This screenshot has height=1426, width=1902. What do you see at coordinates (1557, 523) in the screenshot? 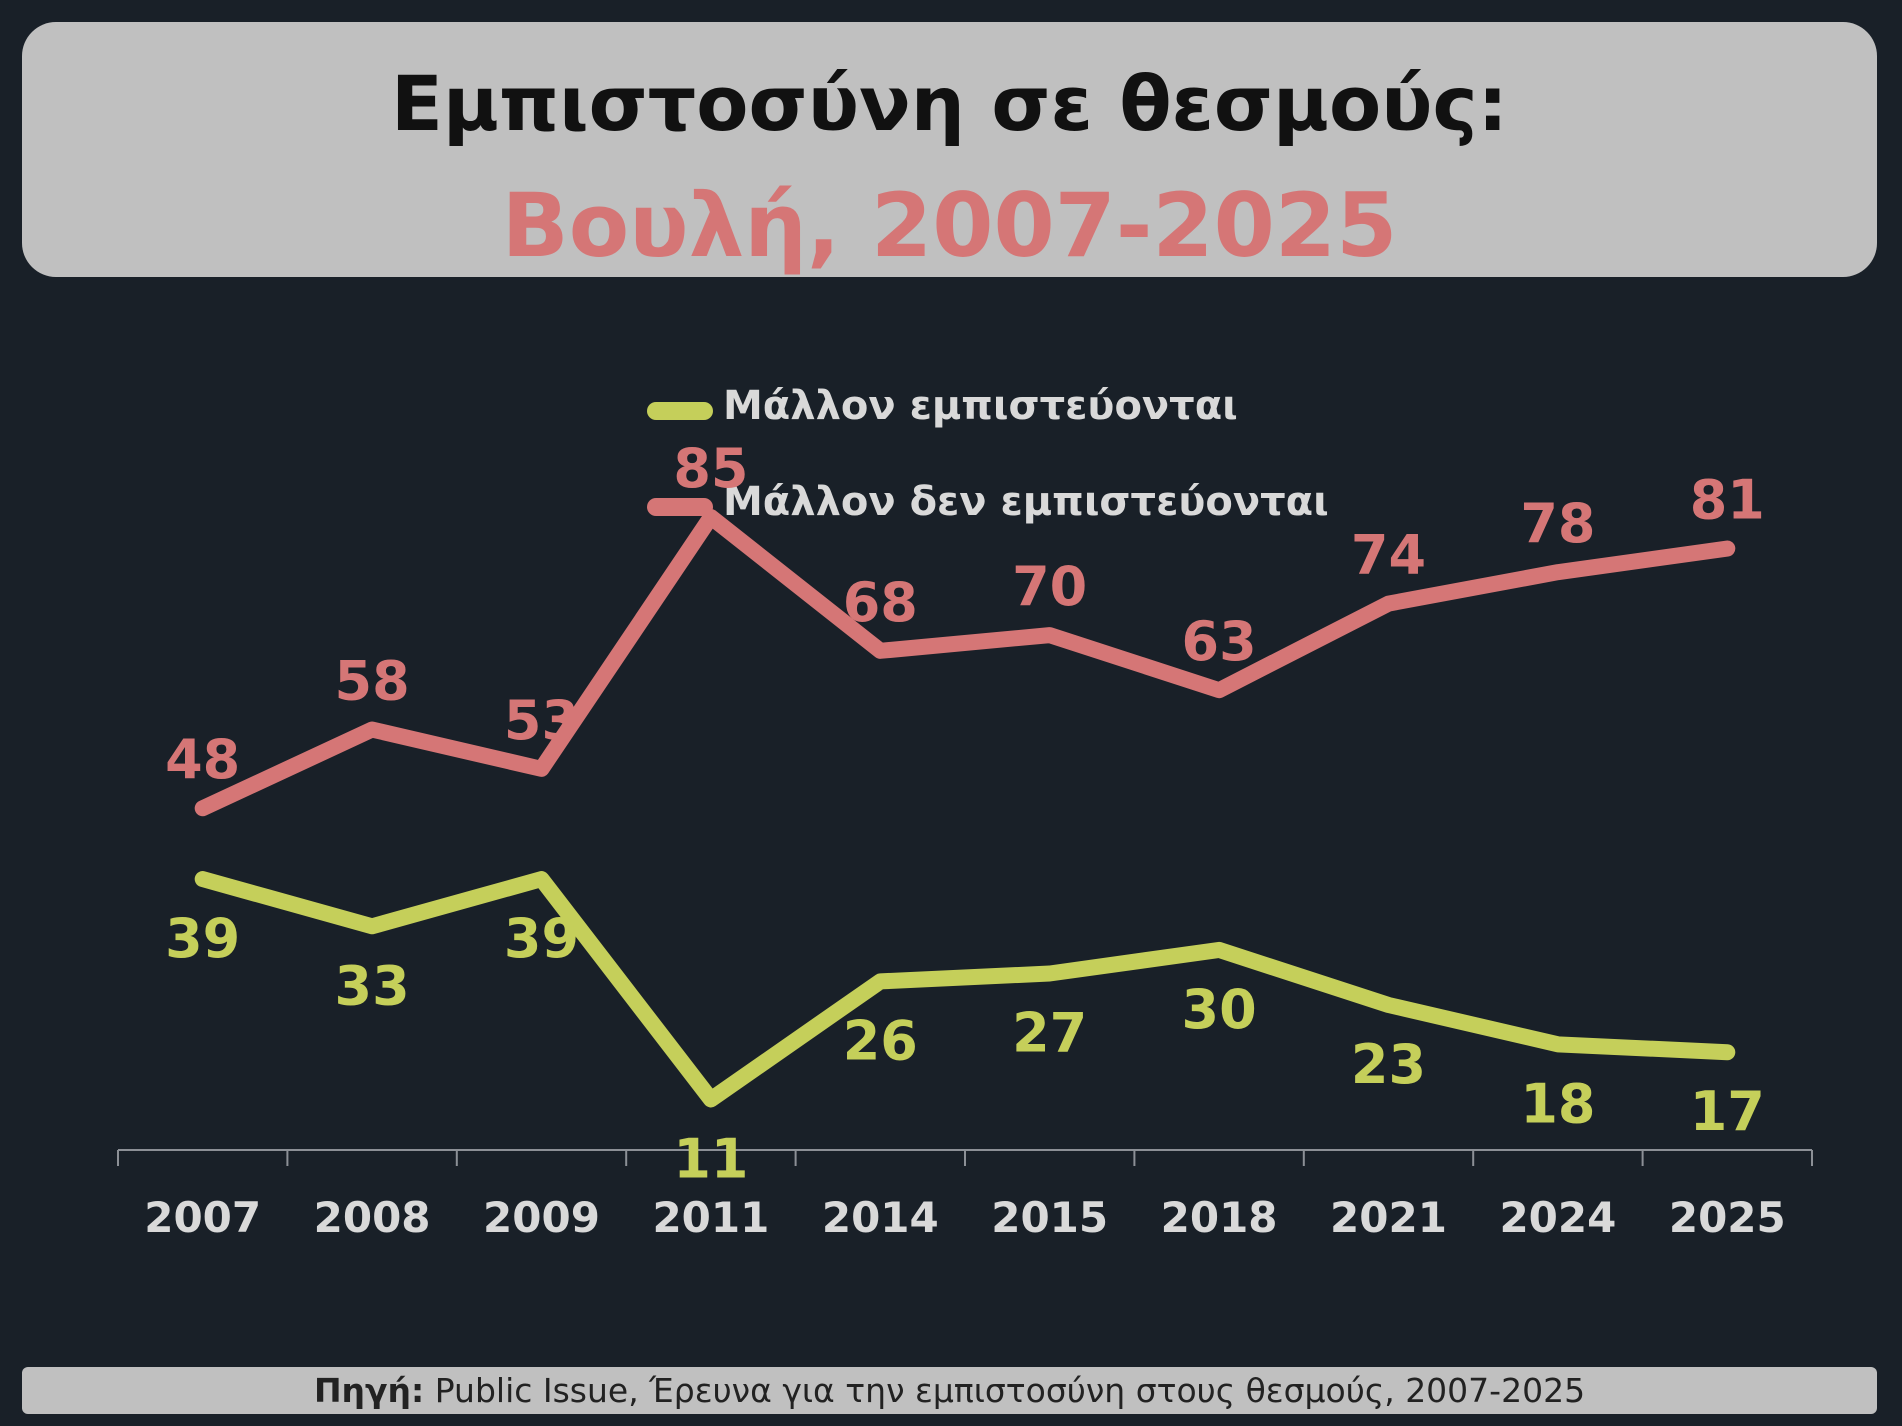
I see `data-label-distrust: 78` at bounding box center [1557, 523].